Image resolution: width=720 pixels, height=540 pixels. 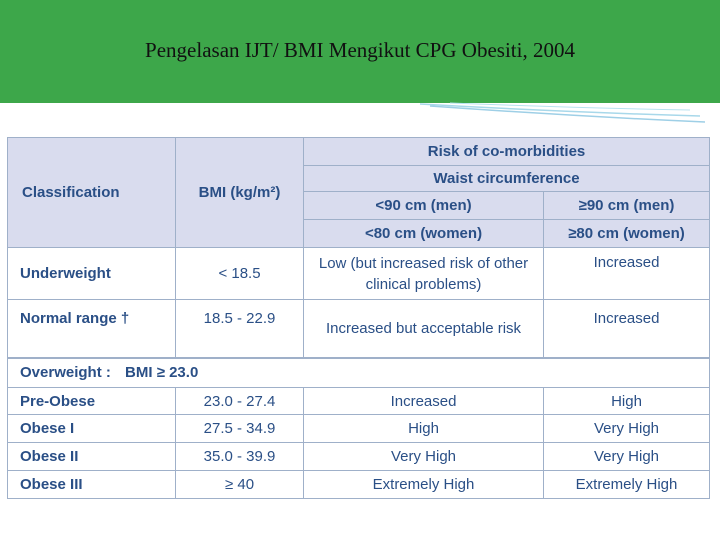 I want to click on table-row: Pre-Obese 23.0 - 27.4 Increased High, so click(x=358, y=401).